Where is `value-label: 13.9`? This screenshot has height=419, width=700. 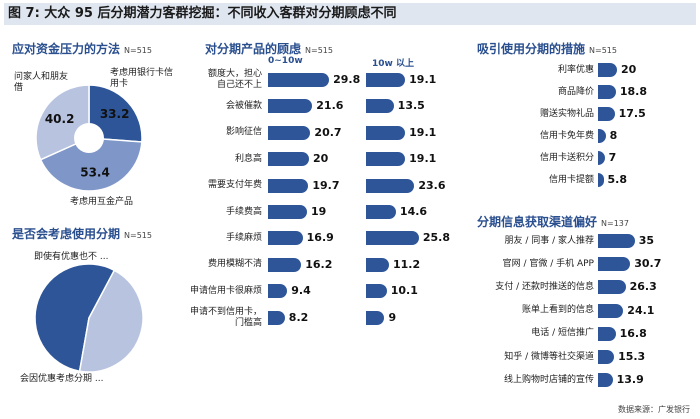 value-label: 13.9 is located at coordinates (630, 380).